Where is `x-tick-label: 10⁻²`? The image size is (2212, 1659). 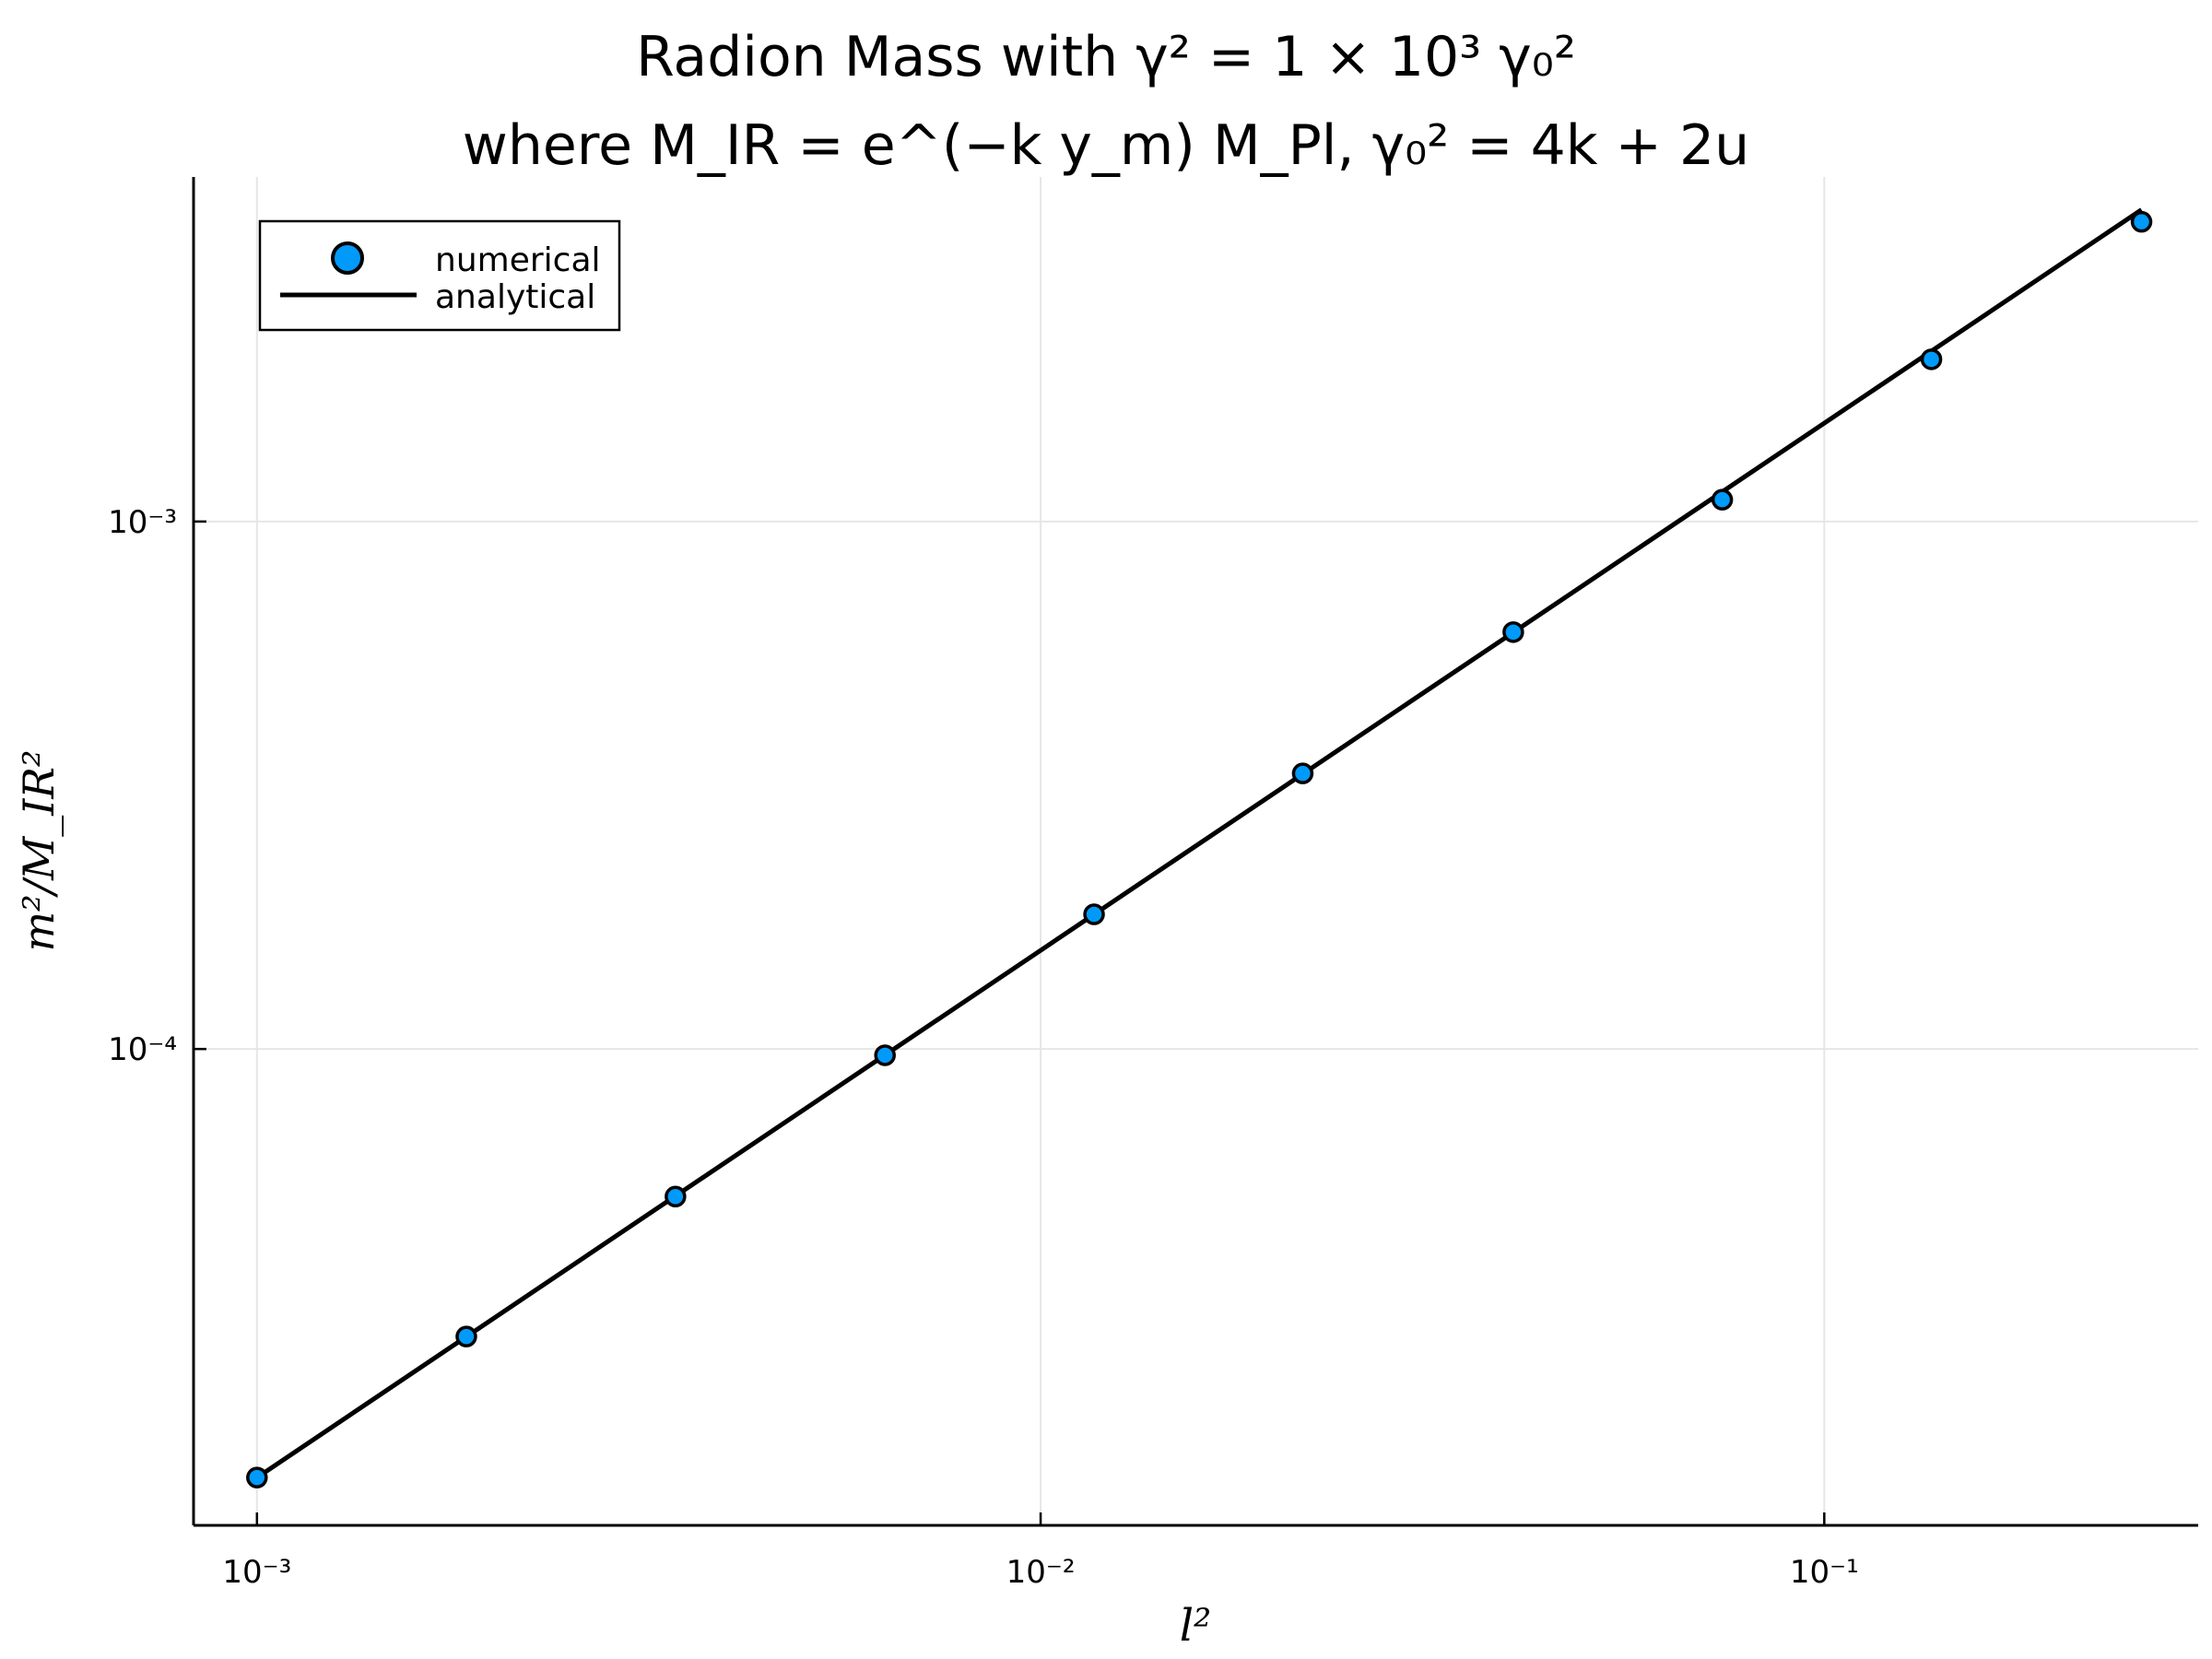 x-tick-label: 10⁻² is located at coordinates (1041, 1572).